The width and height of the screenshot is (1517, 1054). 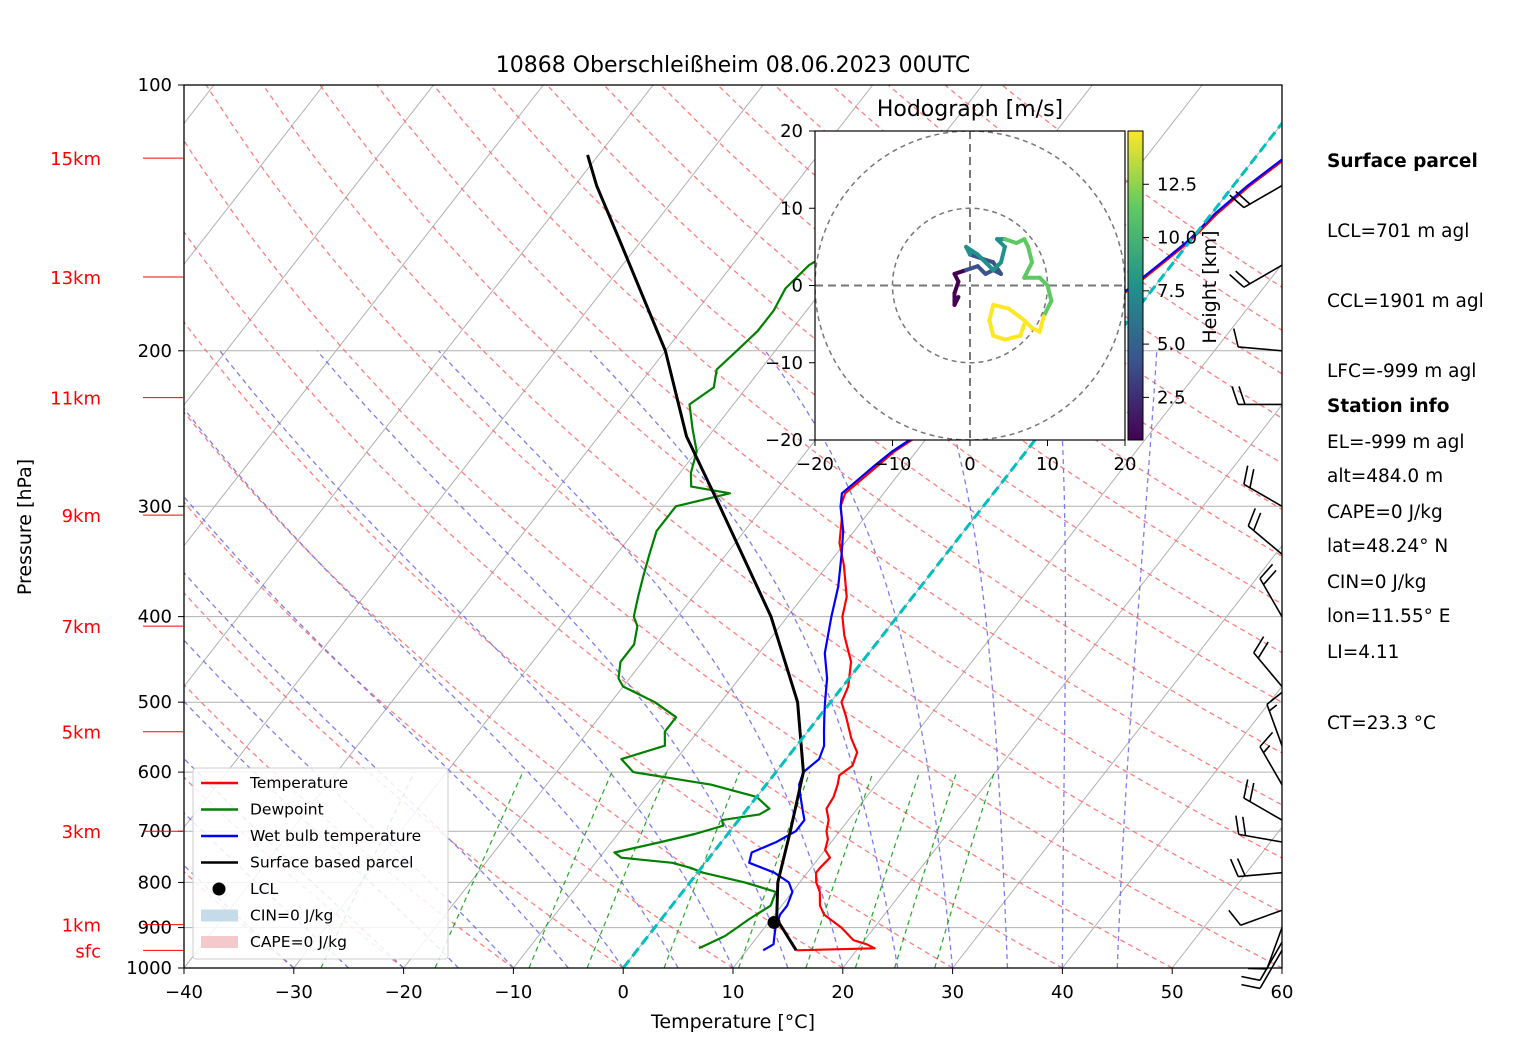 I want to click on x-tick-label: 30, so click(x=952, y=992).